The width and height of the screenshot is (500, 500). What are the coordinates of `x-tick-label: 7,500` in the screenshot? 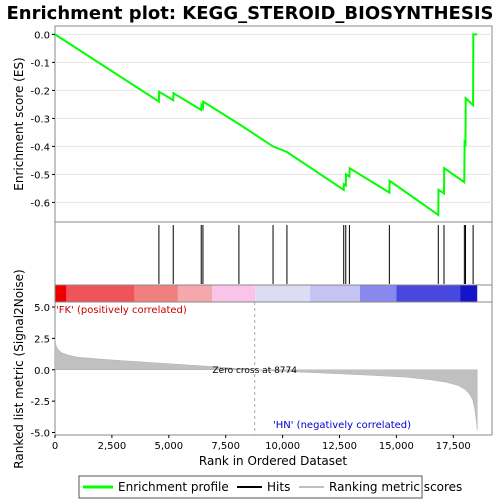 It's located at (225, 446).